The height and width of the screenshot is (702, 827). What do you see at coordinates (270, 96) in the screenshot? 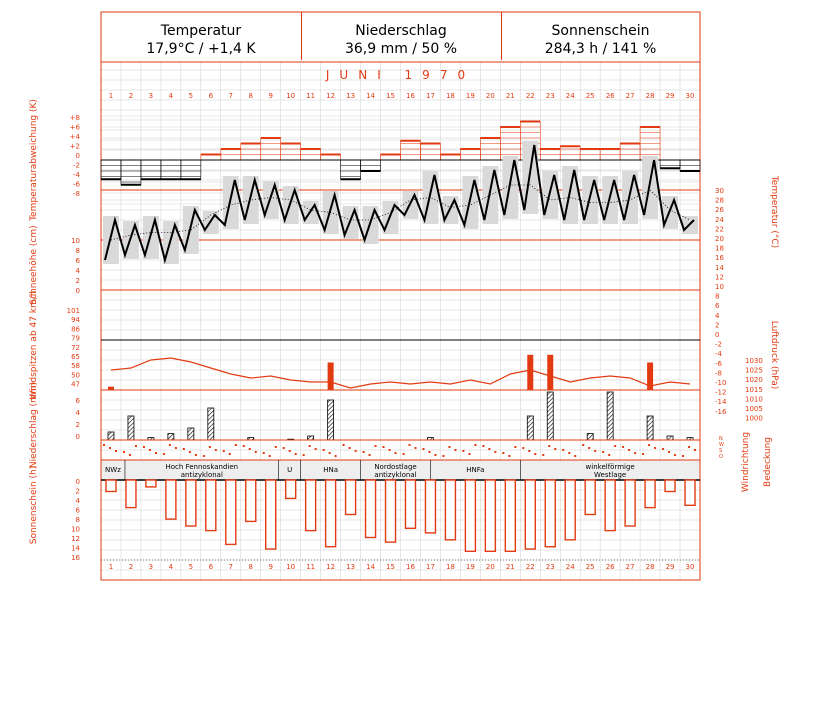
I see `day-label-top: 9` at bounding box center [270, 96].